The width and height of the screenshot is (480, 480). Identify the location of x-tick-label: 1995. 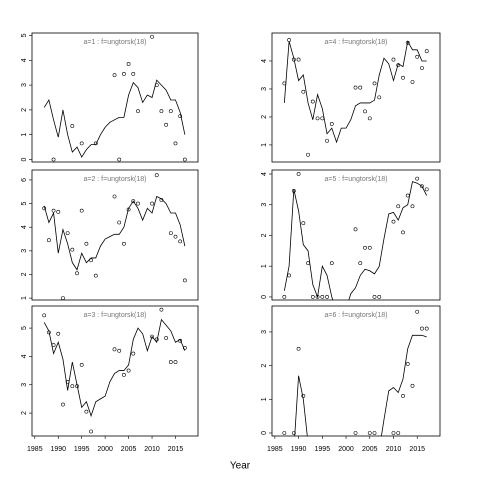
(82, 449).